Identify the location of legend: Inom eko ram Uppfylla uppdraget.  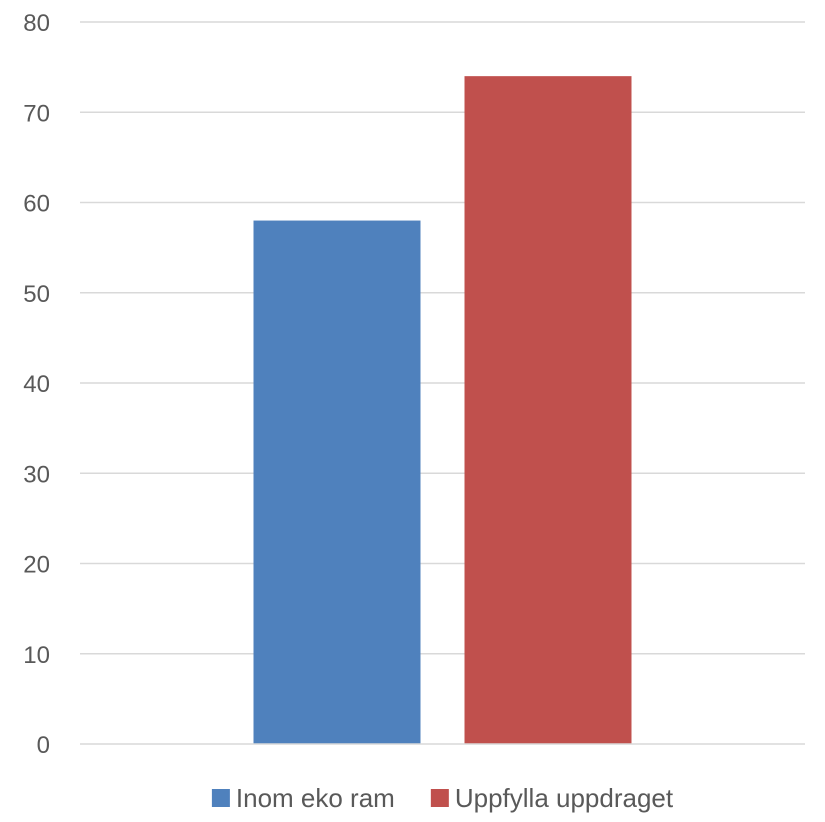
(442, 798).